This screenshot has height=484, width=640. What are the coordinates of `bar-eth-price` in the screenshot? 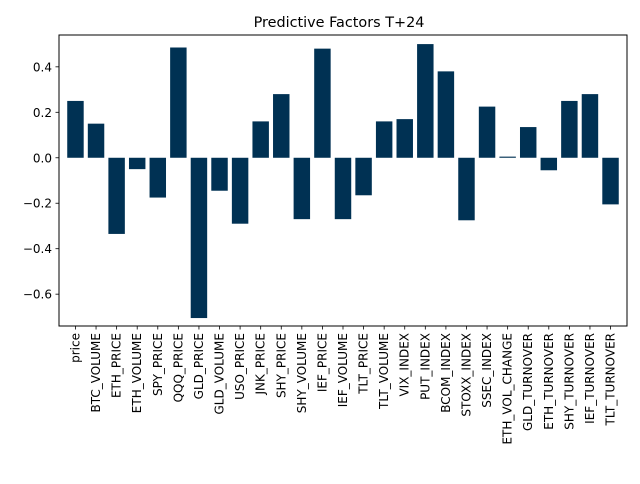 It's located at (116, 195).